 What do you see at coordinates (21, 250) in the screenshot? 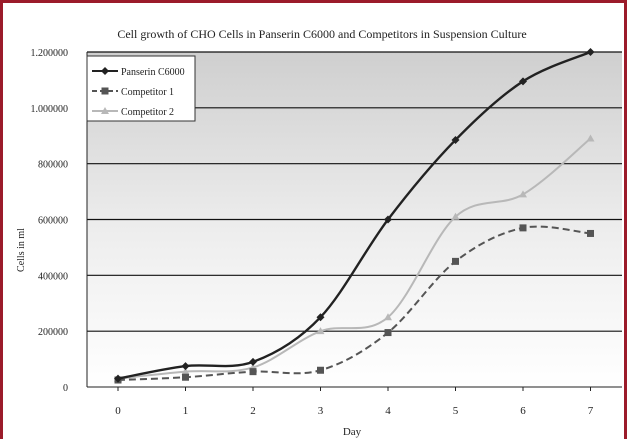
I see `y-axis-label: Cells in ml` at bounding box center [21, 250].